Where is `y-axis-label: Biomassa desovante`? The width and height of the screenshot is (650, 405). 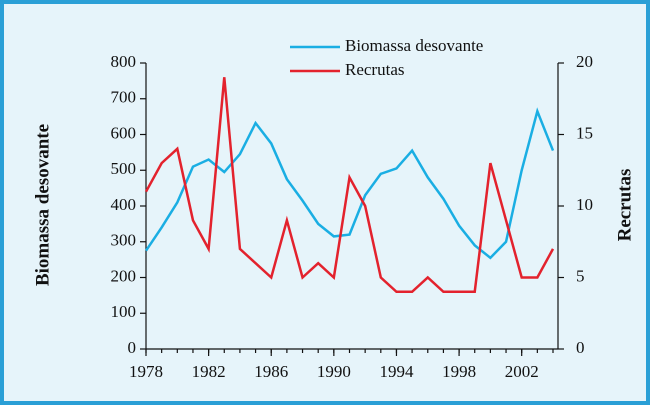
y-axis-label: Biomassa desovante is located at coordinates (42, 205).